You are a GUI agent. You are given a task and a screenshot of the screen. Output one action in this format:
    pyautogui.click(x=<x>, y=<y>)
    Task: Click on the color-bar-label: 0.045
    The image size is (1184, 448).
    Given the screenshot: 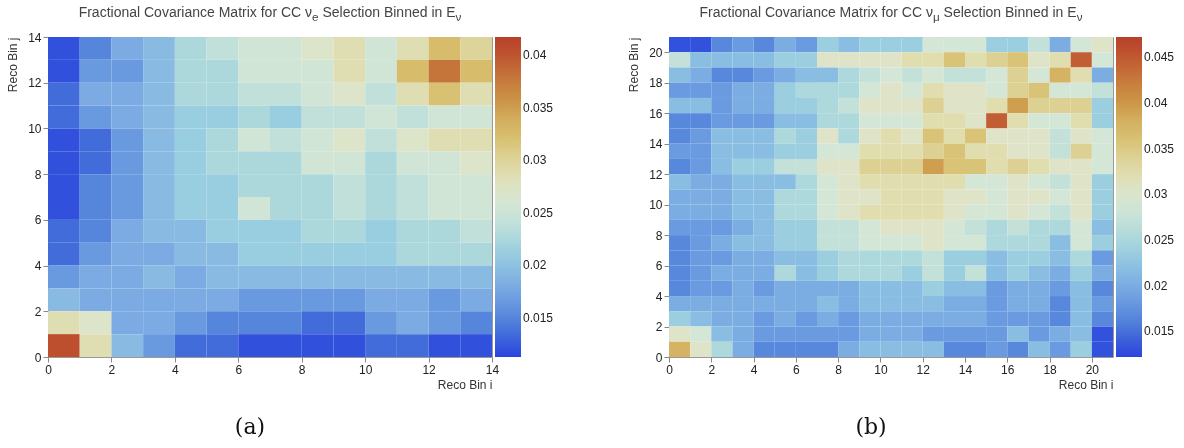 What is the action you would take?
    pyautogui.click(x=1159, y=57)
    